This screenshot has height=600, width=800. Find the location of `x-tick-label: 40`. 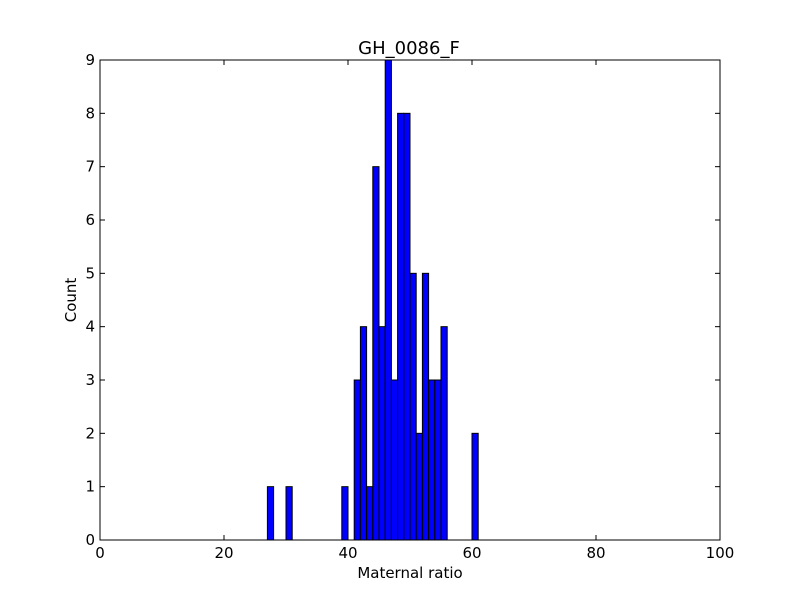

x-tick-label: 40 is located at coordinates (347, 553).